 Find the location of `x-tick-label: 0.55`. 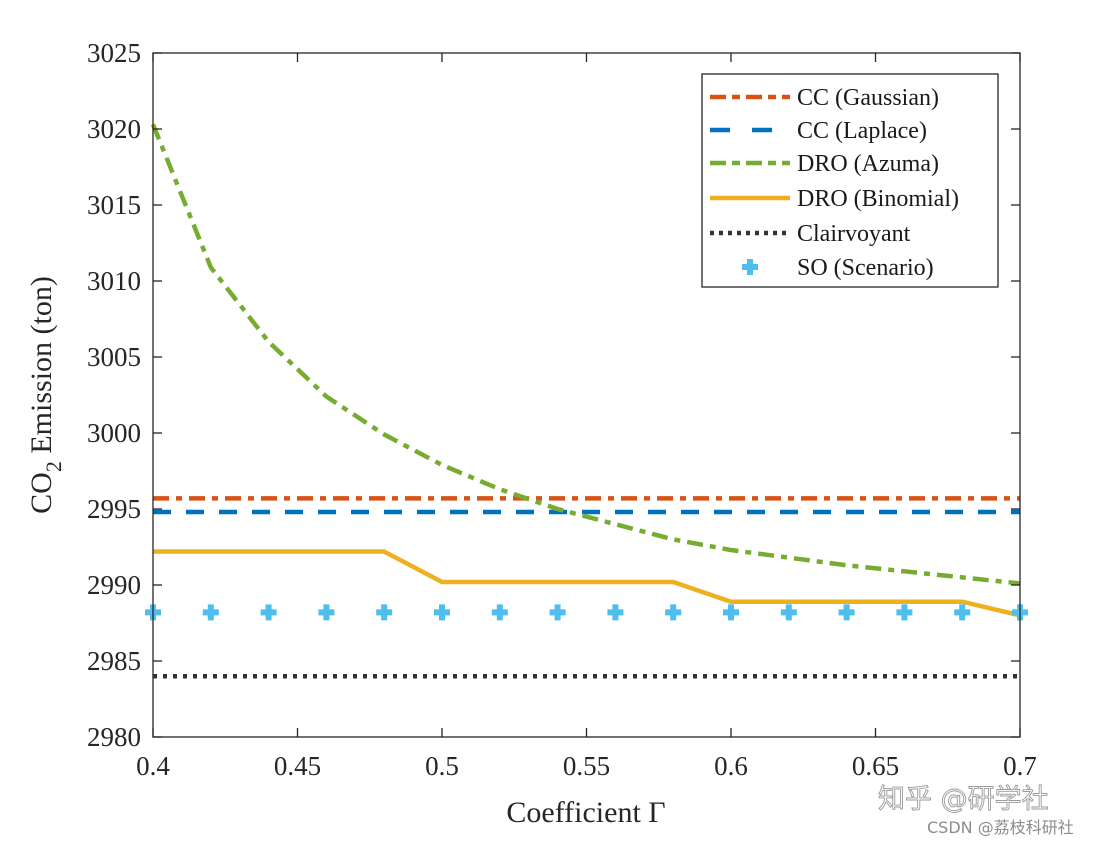

x-tick-label: 0.55 is located at coordinates (586, 766).